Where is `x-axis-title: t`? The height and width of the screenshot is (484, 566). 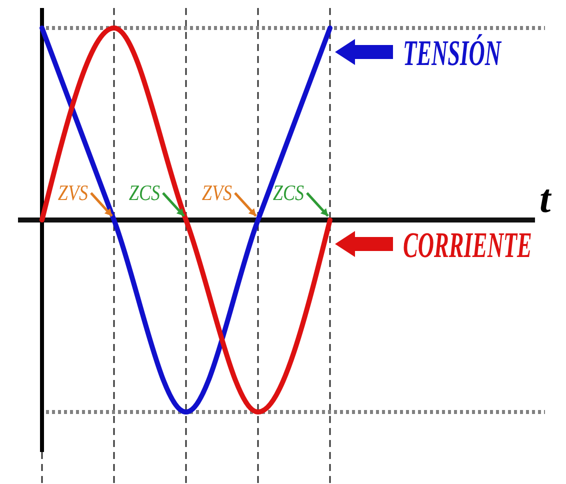
x-axis-title: t is located at coordinates (545, 198).